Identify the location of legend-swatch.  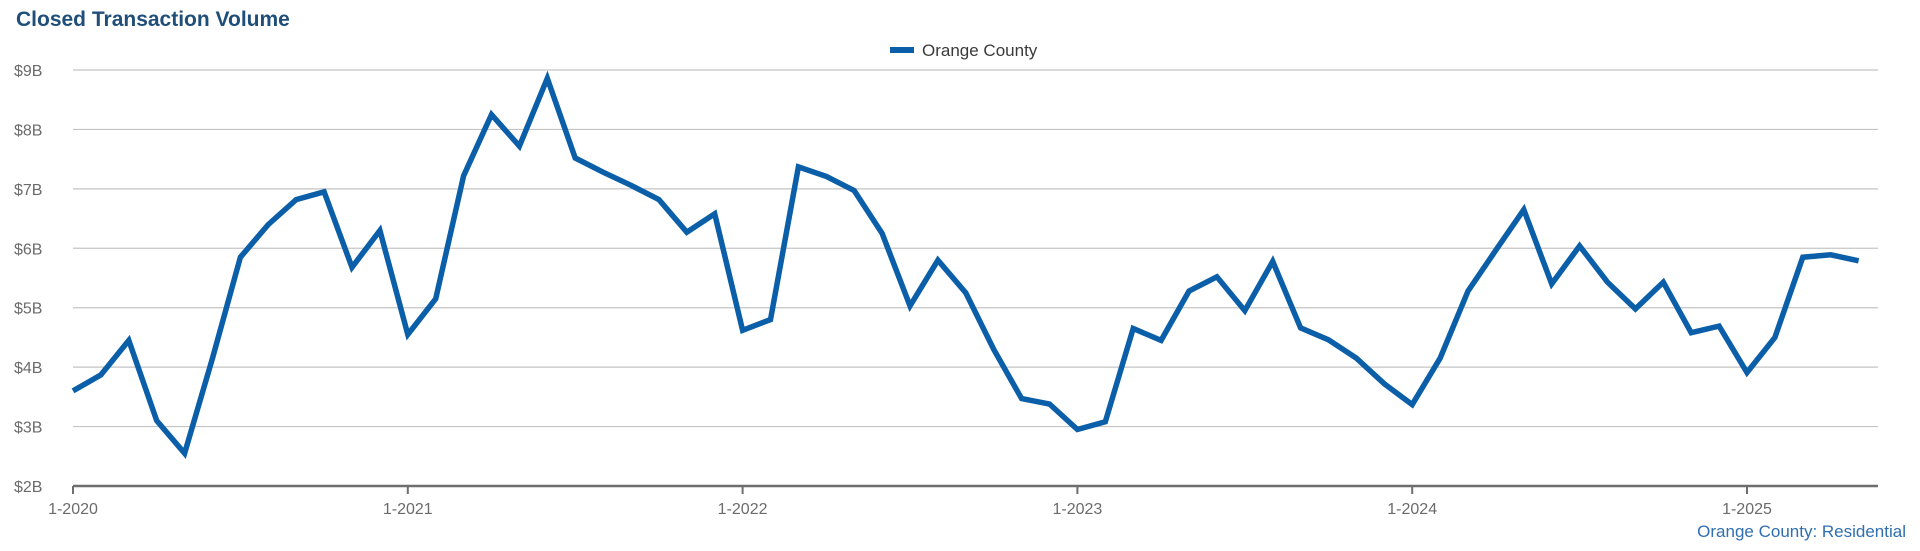
(902, 50).